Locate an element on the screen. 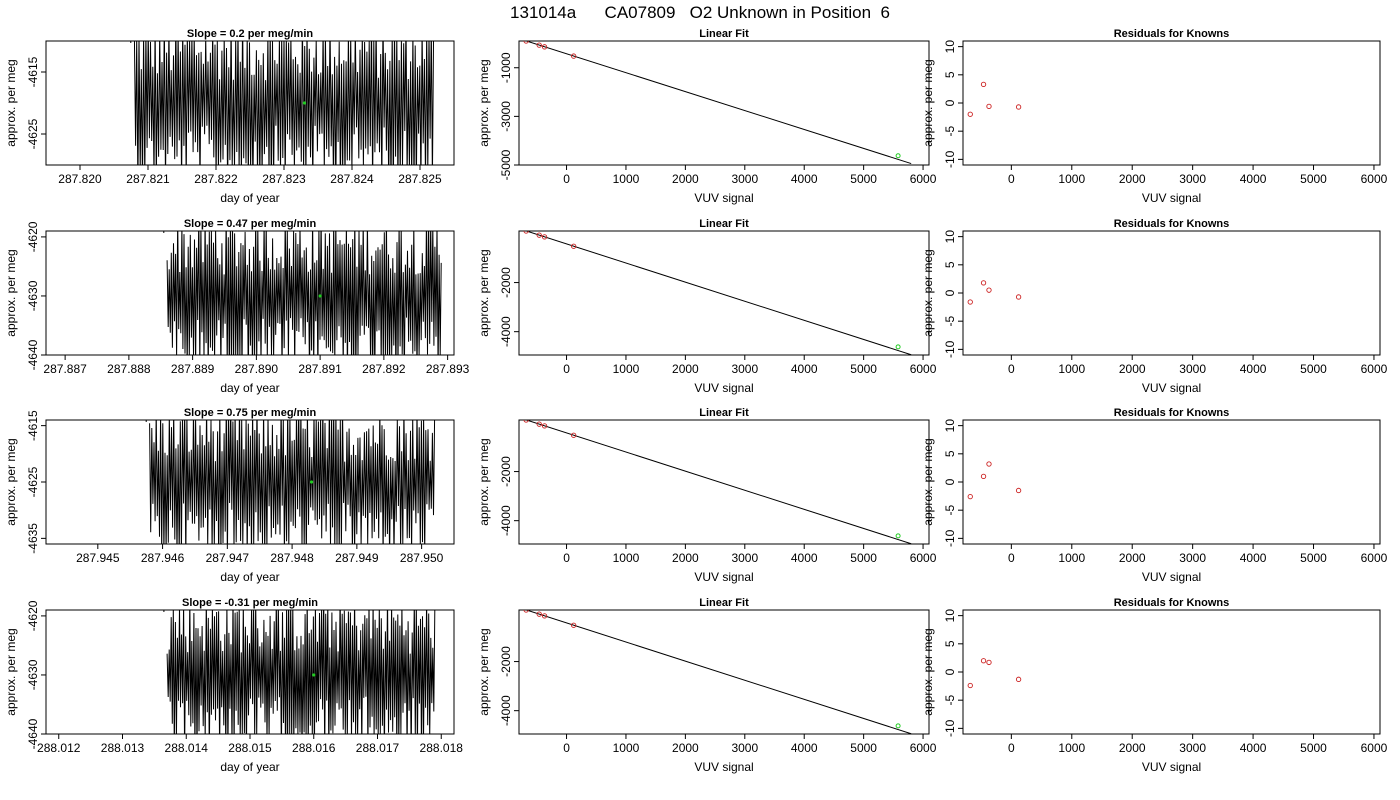 This screenshot has width=1400, height=800. y-tick-label: -5000 is located at coordinates (506, 164).